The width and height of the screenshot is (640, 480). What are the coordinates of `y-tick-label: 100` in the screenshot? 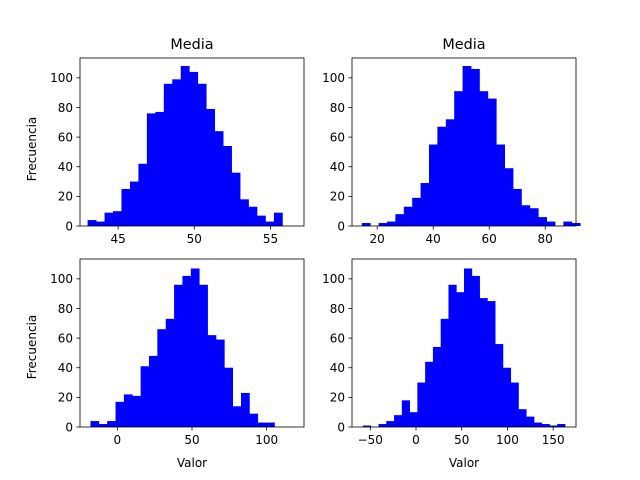 It's located at (61, 279).